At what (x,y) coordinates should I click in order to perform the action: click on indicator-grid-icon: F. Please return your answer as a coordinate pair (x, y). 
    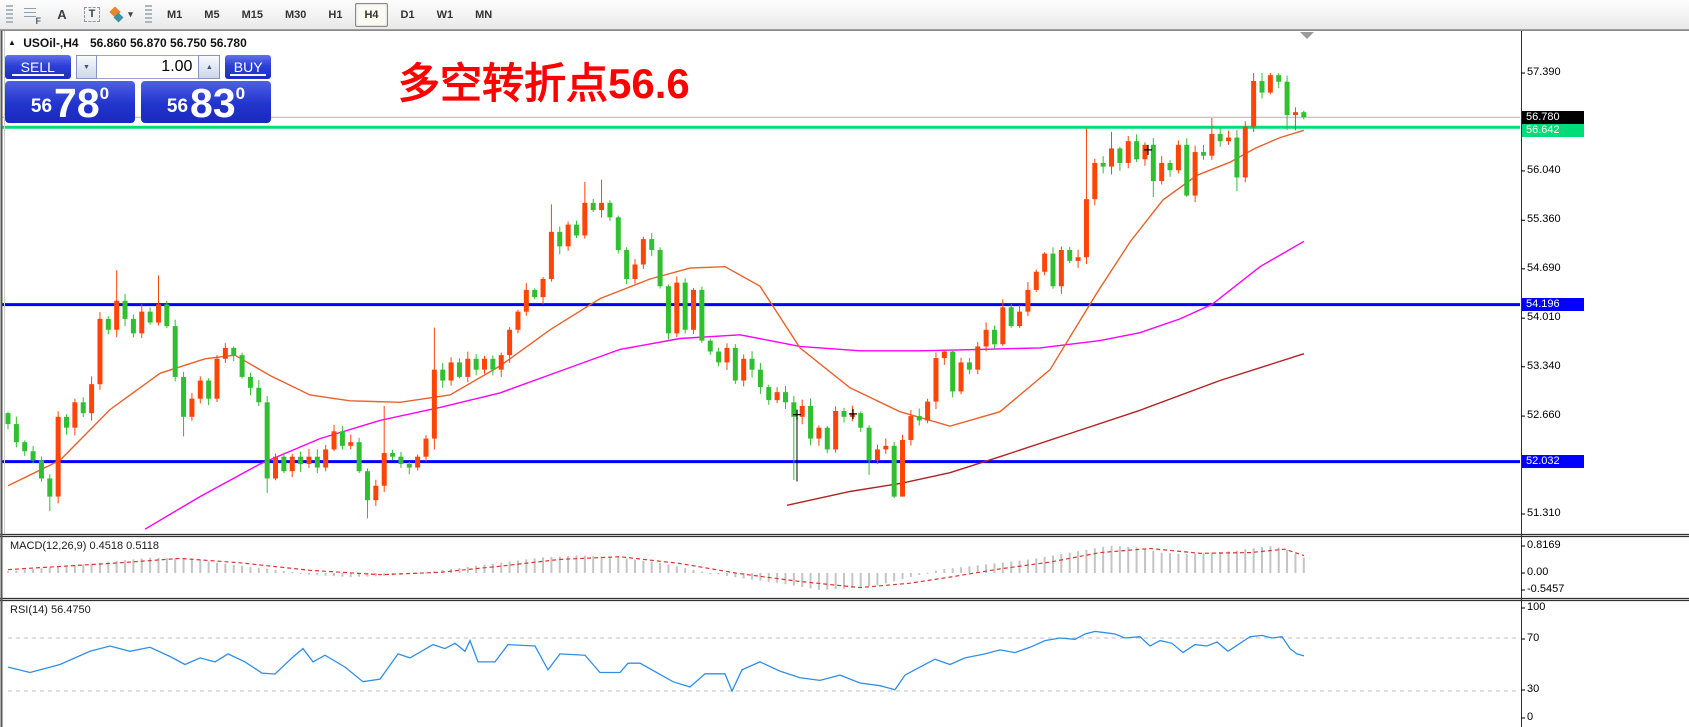
    Looking at the image, I should click on (32, 15).